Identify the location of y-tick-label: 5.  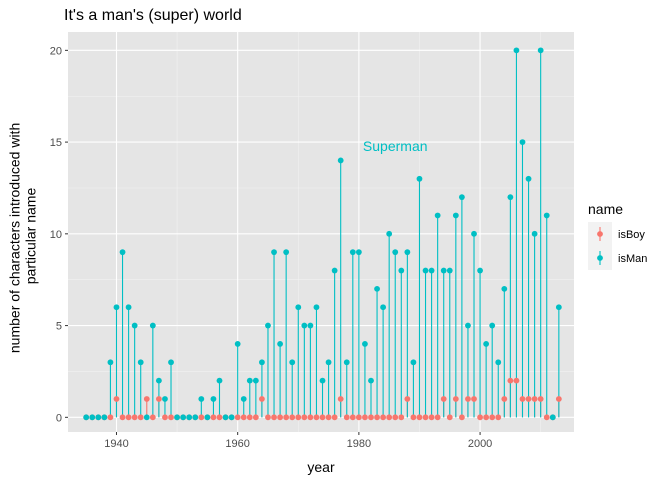
(59, 327).